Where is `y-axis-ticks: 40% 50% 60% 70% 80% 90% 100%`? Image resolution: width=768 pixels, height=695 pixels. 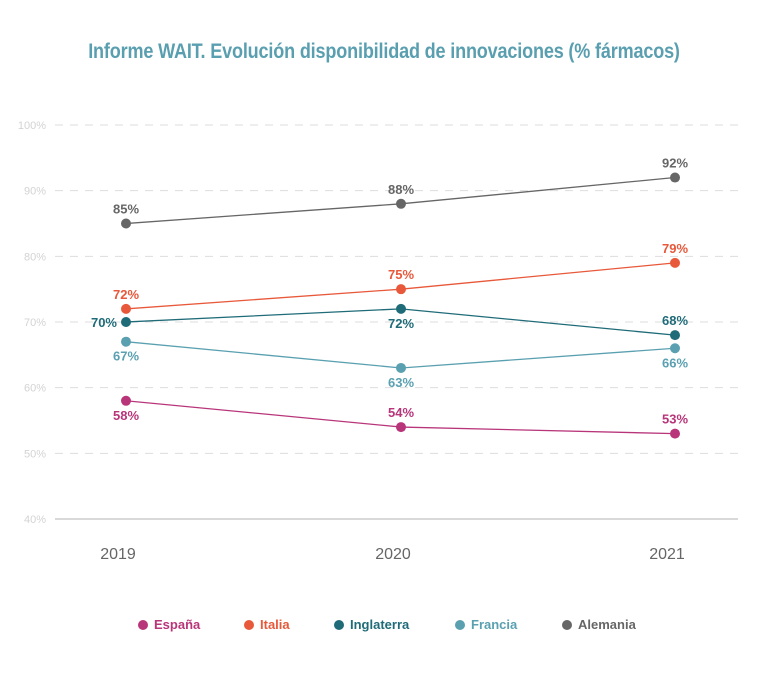
y-axis-ticks: 40% 50% 60% 70% 80% 90% 100% is located at coordinates (32, 323).